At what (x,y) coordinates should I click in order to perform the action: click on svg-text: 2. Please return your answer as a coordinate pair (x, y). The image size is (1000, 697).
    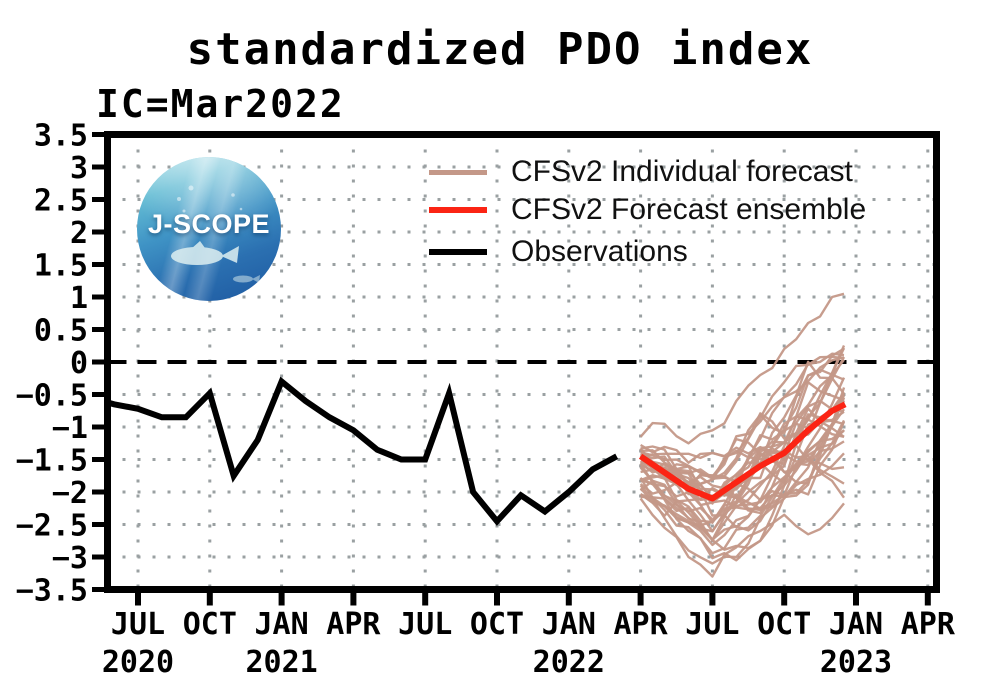
    Looking at the image, I should click on (79, 233).